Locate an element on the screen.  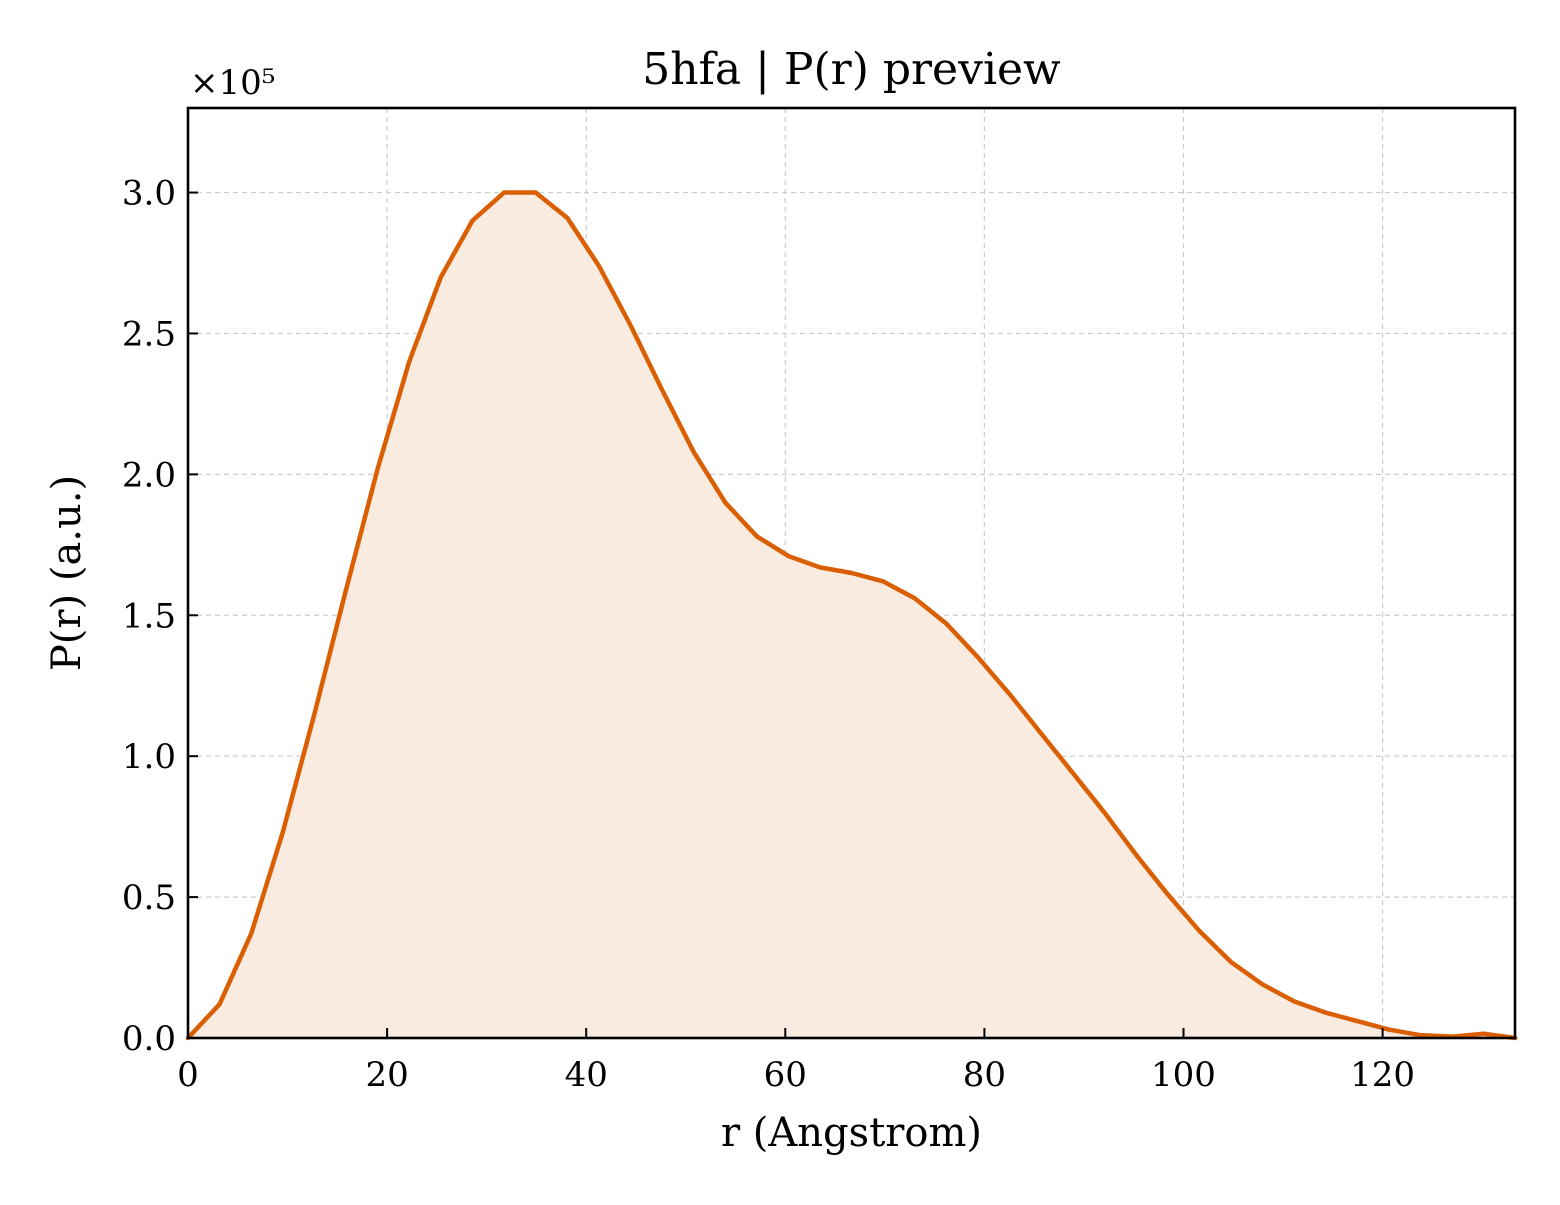
chart-title: 5hfa | P(r) preview is located at coordinates (851, 69).